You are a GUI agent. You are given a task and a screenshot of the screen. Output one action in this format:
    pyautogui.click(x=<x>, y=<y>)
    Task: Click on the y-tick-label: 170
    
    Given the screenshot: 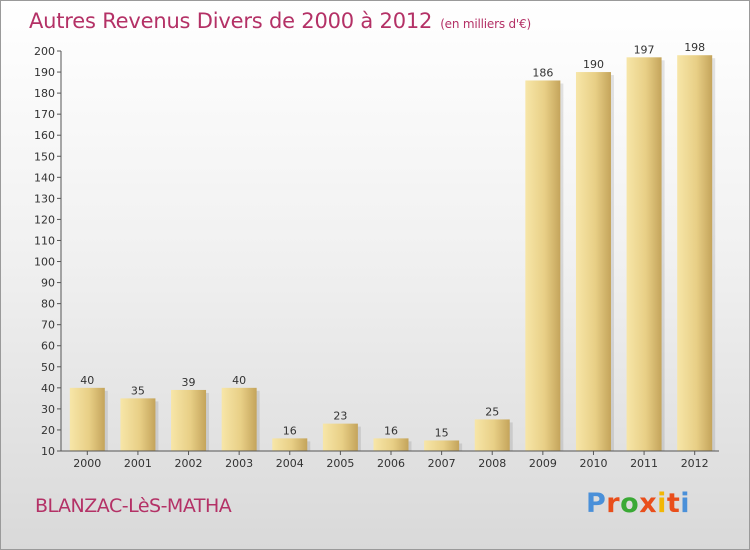 What is the action you would take?
    pyautogui.click(x=44, y=114)
    